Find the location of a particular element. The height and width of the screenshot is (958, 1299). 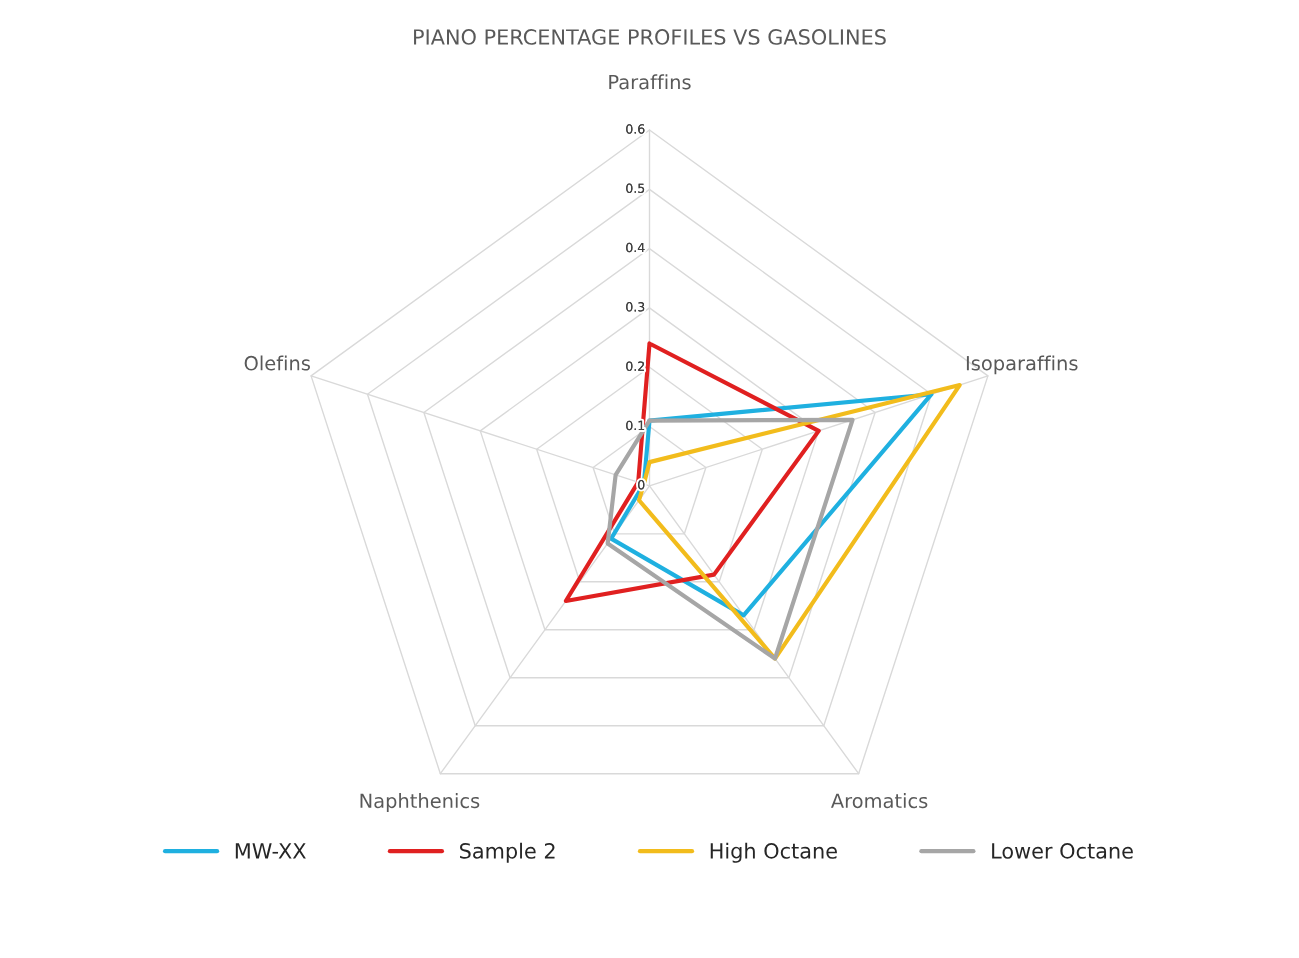

y-tick-label: 0.6 is located at coordinates (635, 129).